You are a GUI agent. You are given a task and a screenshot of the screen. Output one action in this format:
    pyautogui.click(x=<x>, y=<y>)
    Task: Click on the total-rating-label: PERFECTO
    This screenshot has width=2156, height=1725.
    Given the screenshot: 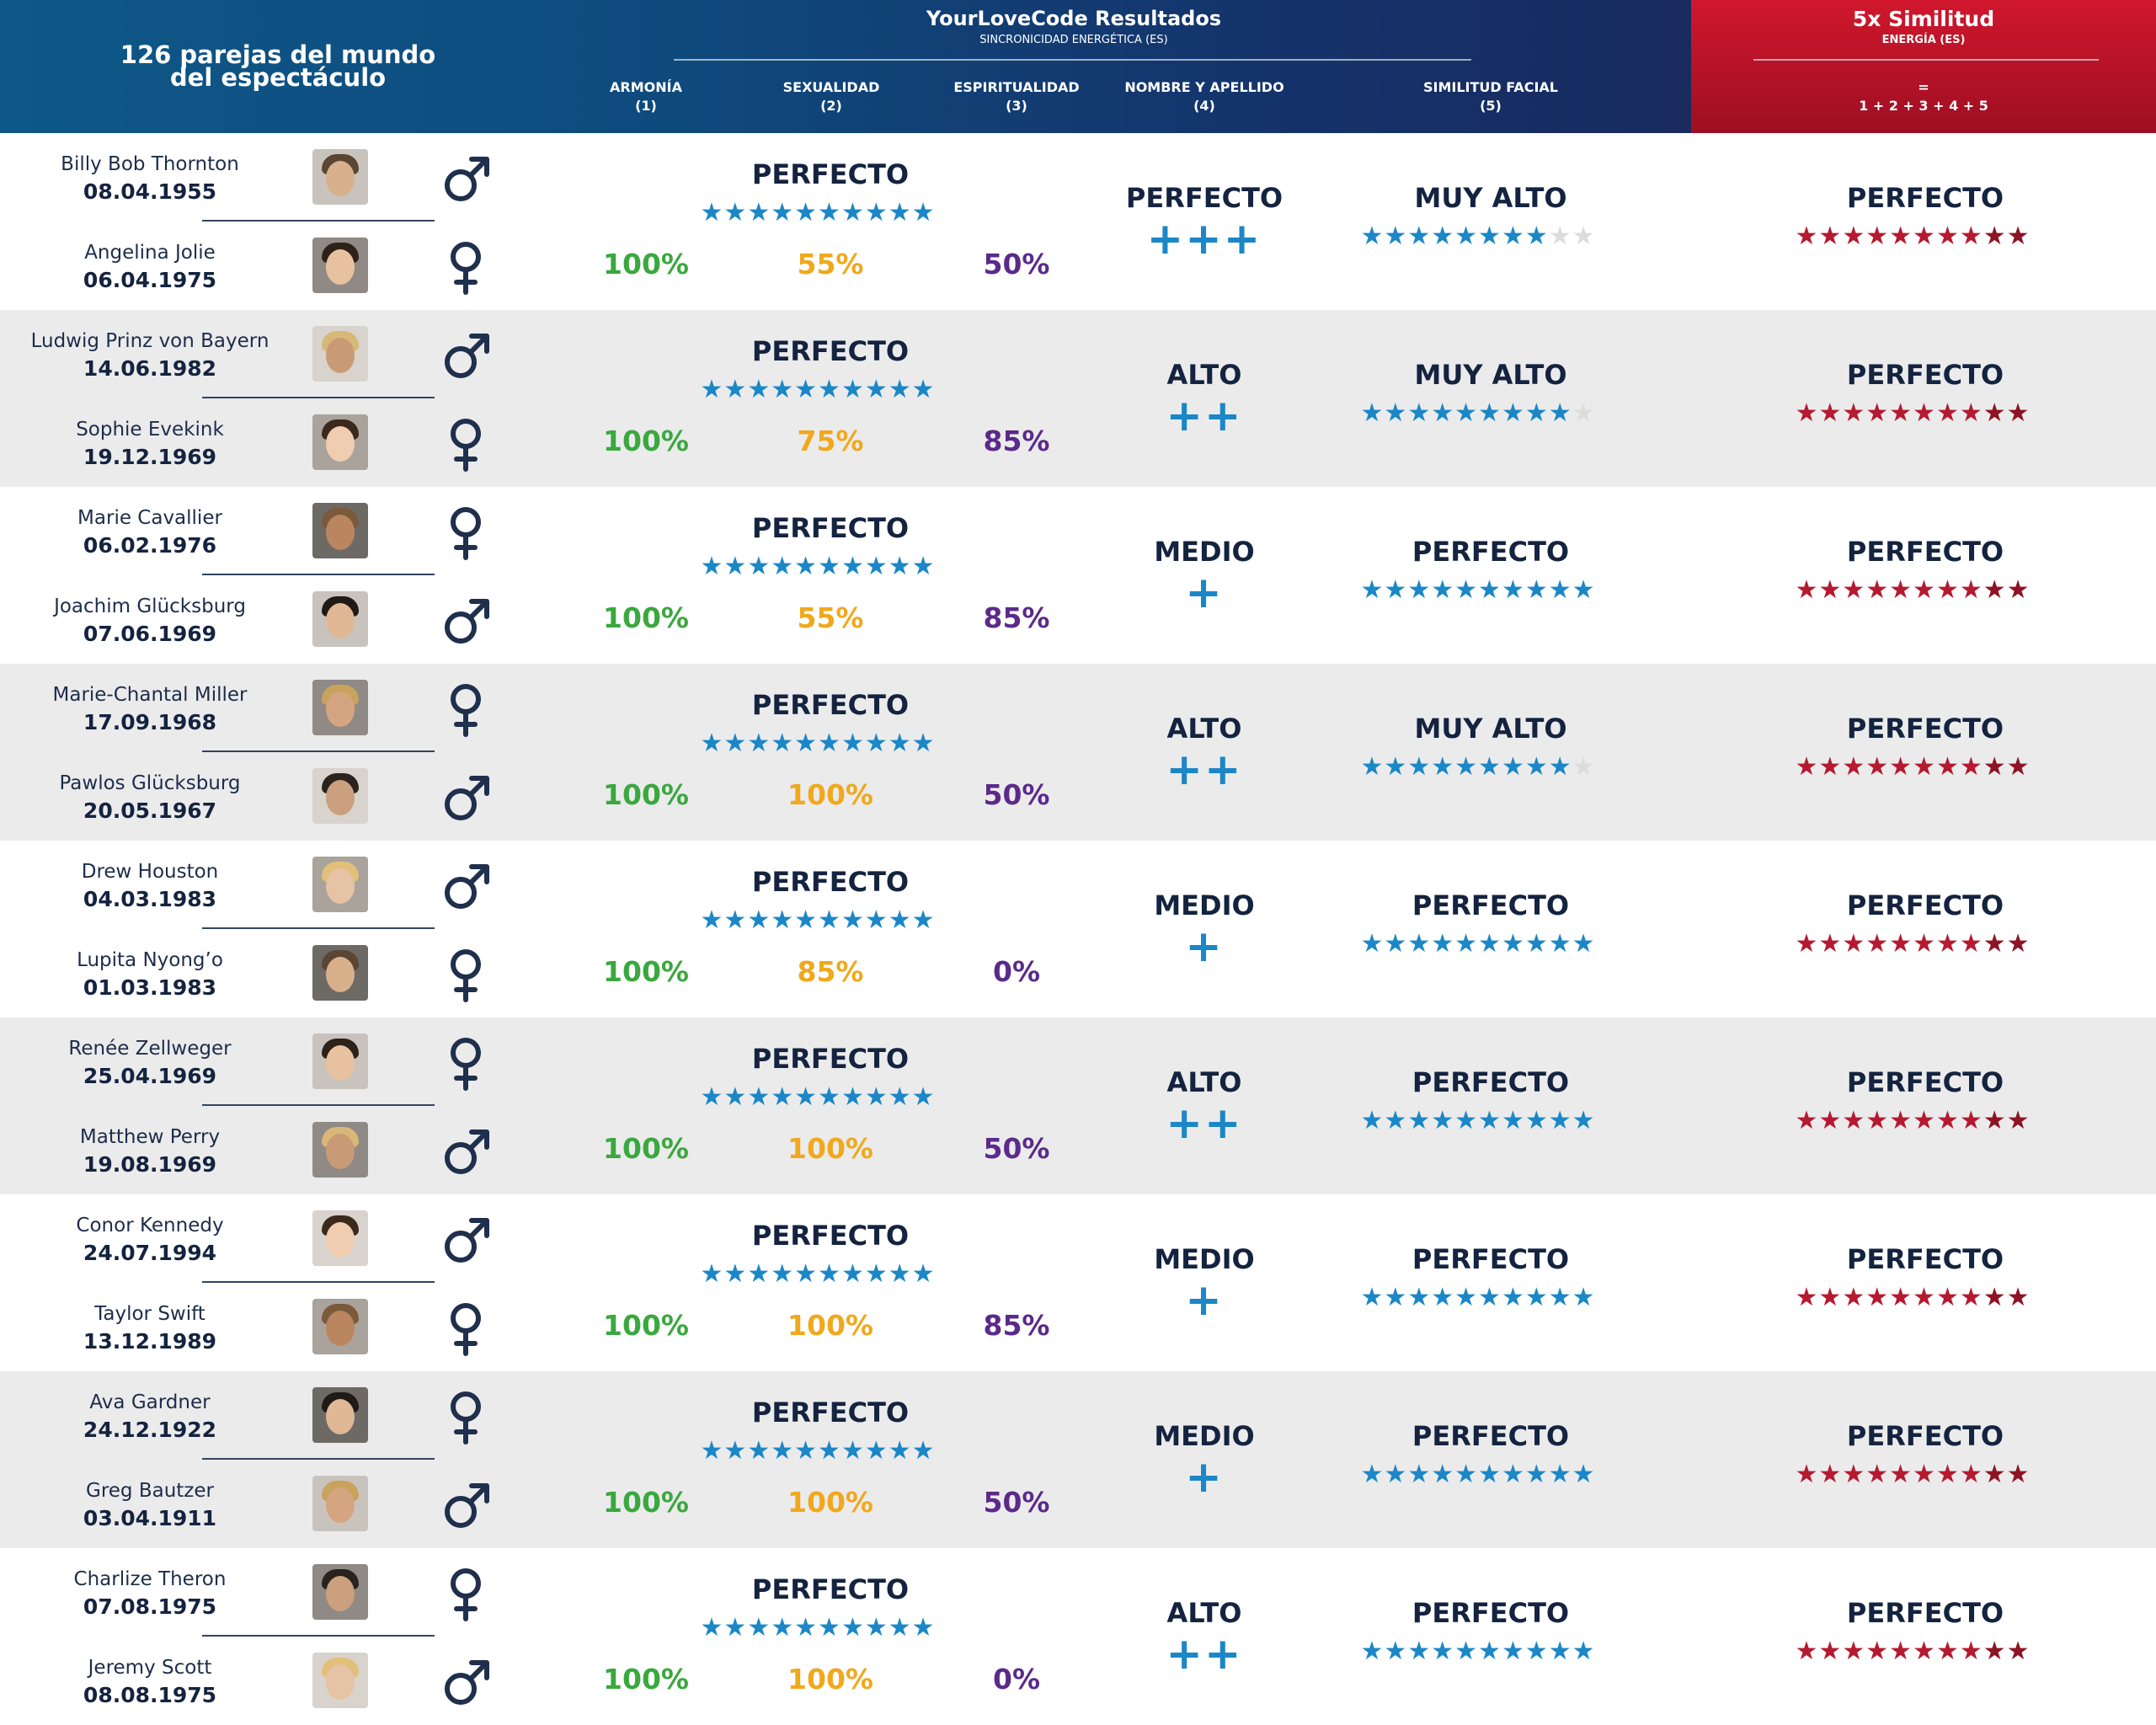 What is the action you would take?
    pyautogui.click(x=1925, y=1082)
    